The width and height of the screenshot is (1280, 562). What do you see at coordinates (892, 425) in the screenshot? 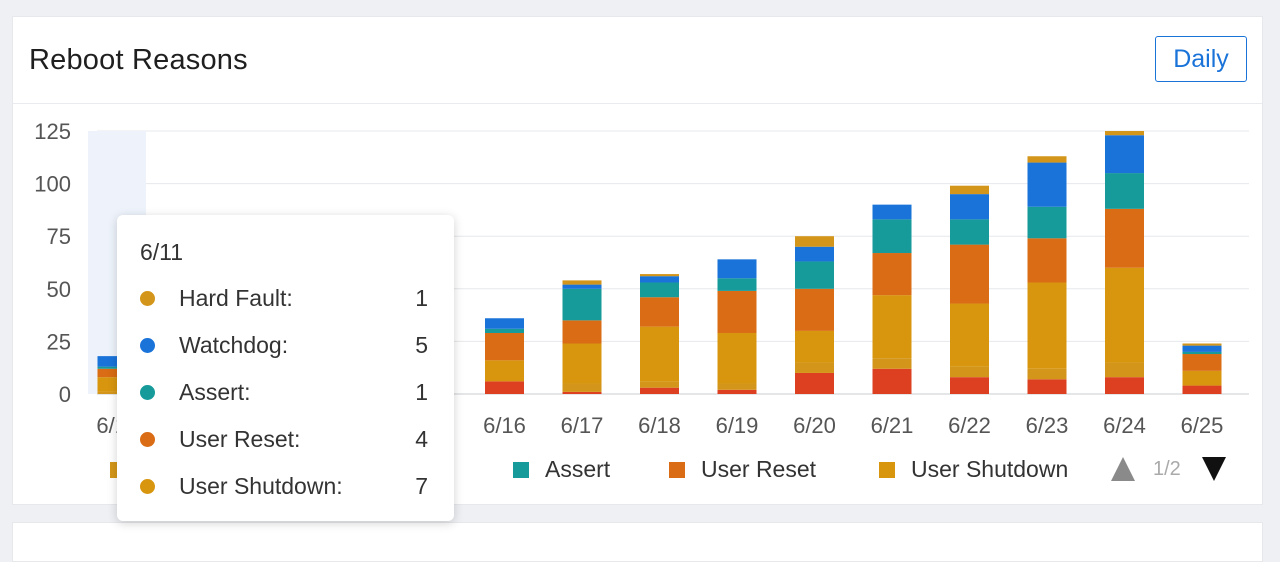
I see `x-tick-label: 6/21` at bounding box center [892, 425].